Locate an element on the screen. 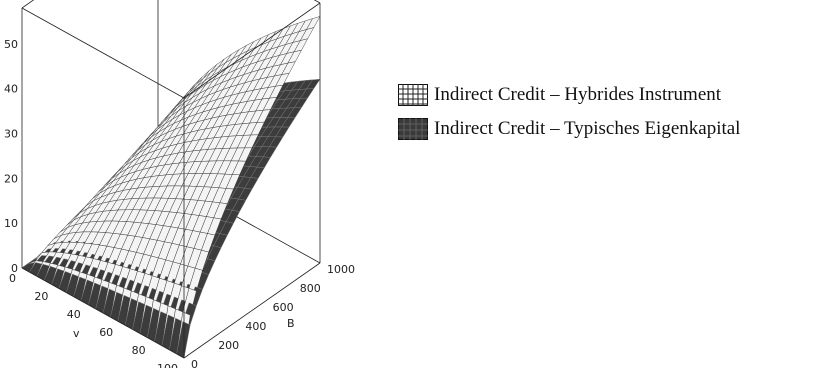 The width and height of the screenshot is (813, 368). x-tick-label: 60 is located at coordinates (106, 332).